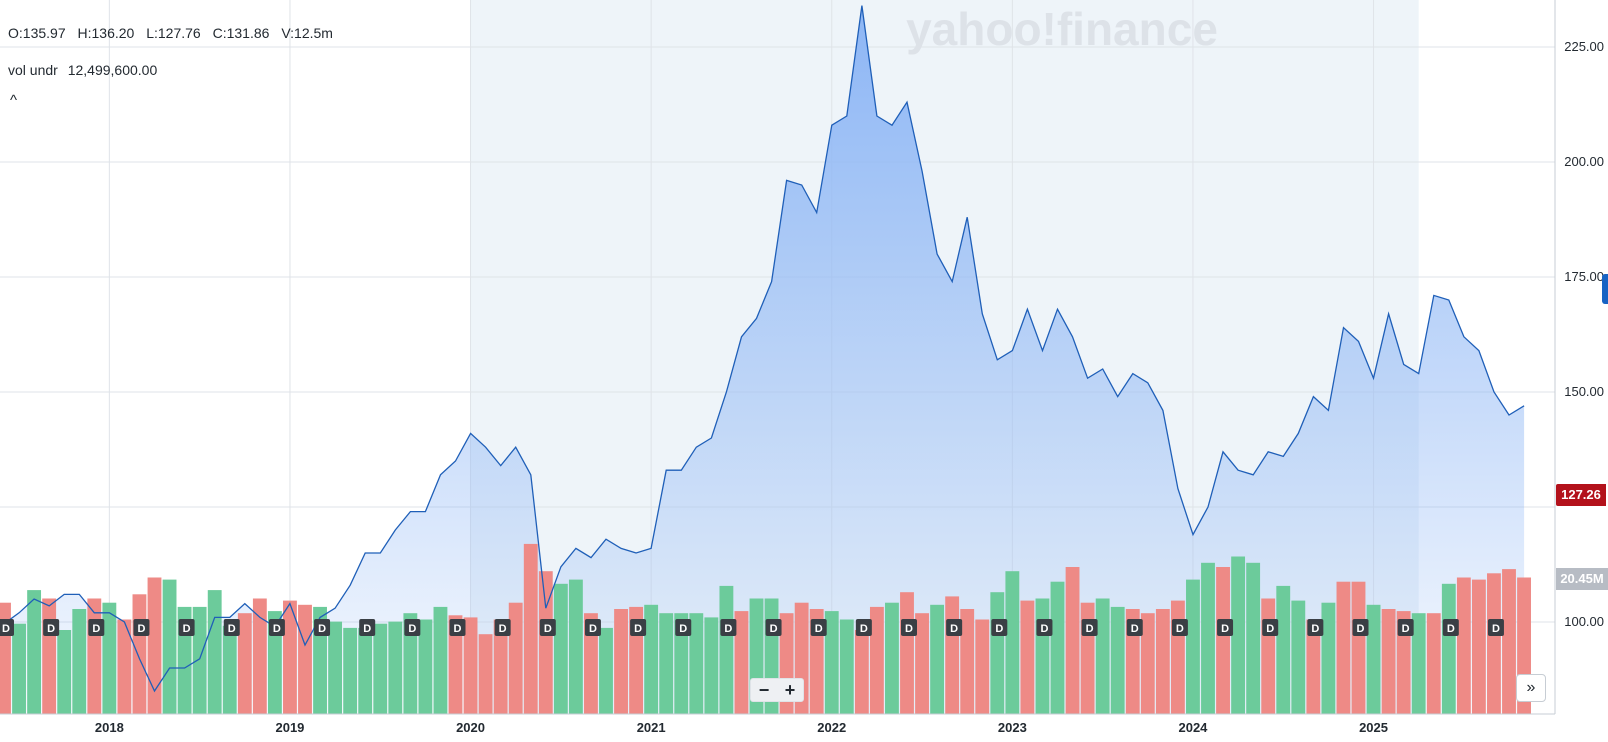 The image size is (1608, 742). I want to click on x-tick-label: 2020, so click(470, 727).